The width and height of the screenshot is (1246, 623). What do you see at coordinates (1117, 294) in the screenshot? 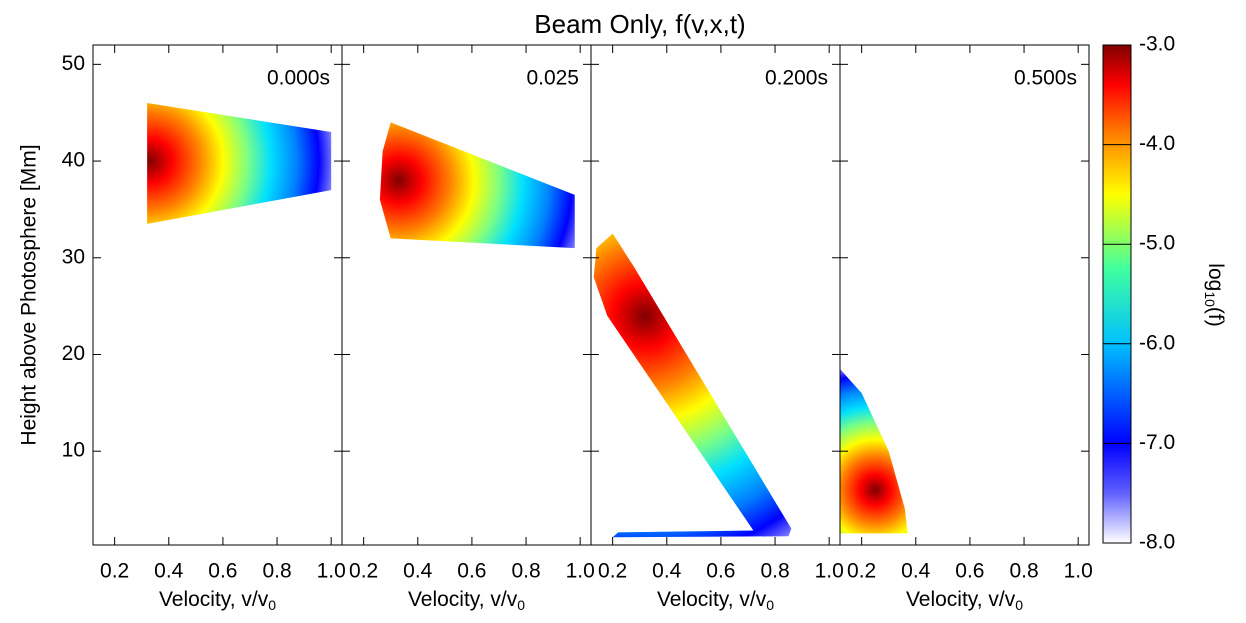
I see `colorbar` at bounding box center [1117, 294].